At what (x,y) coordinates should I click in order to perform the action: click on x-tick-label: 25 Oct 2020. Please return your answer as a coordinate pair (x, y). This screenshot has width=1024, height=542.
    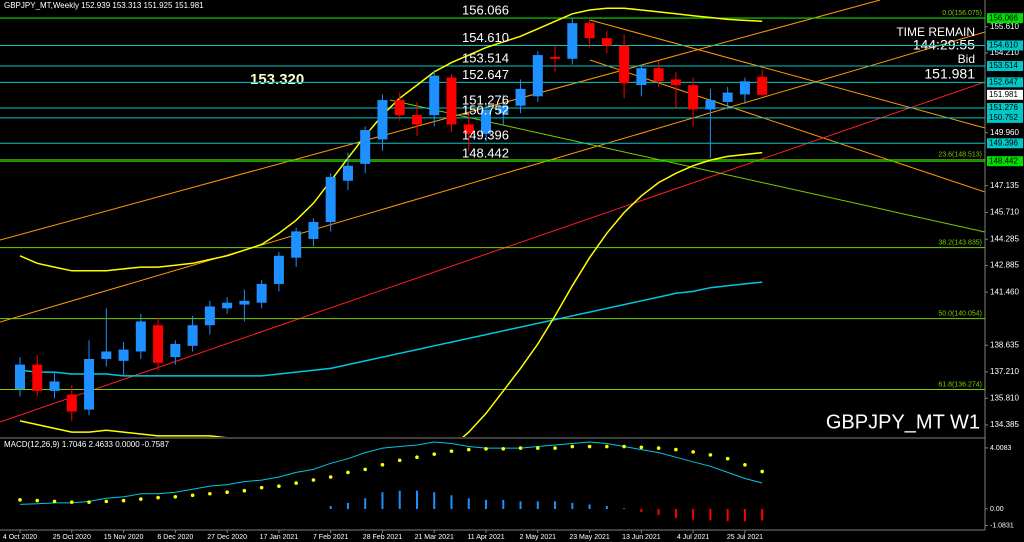
    Looking at the image, I should click on (72, 537).